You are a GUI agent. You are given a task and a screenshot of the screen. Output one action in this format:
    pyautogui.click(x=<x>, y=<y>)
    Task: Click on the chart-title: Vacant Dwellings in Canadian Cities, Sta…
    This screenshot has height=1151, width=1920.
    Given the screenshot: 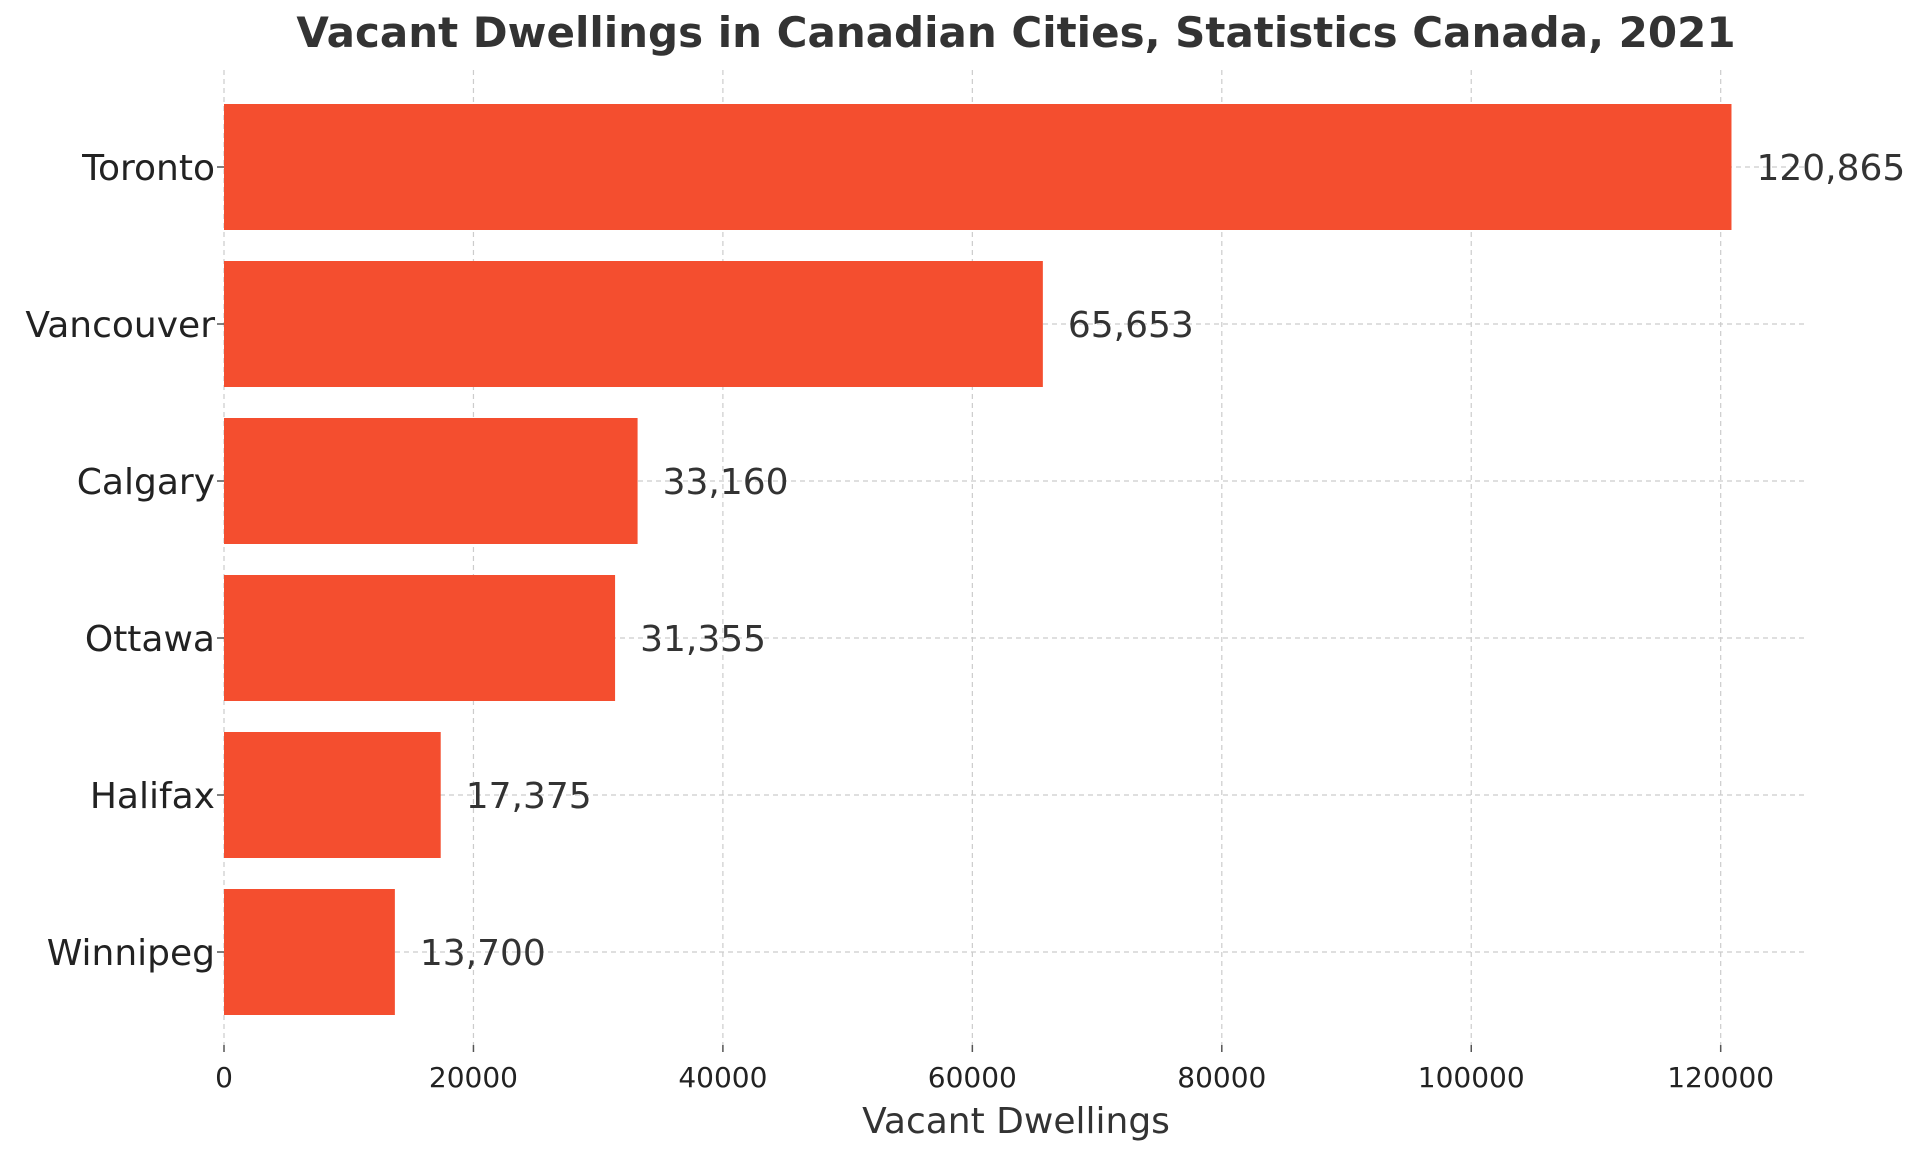 What is the action you would take?
    pyautogui.click(x=1015, y=32)
    